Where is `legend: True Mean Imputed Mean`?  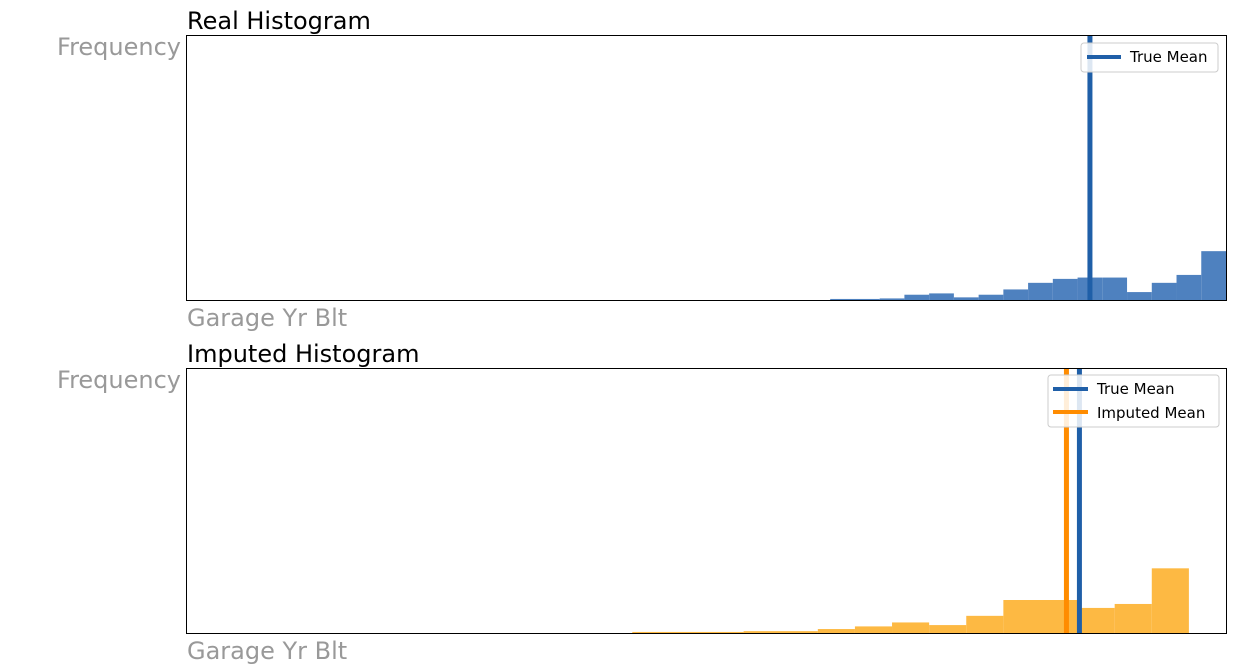
legend: True Mean Imputed Mean is located at coordinates (1133, 401).